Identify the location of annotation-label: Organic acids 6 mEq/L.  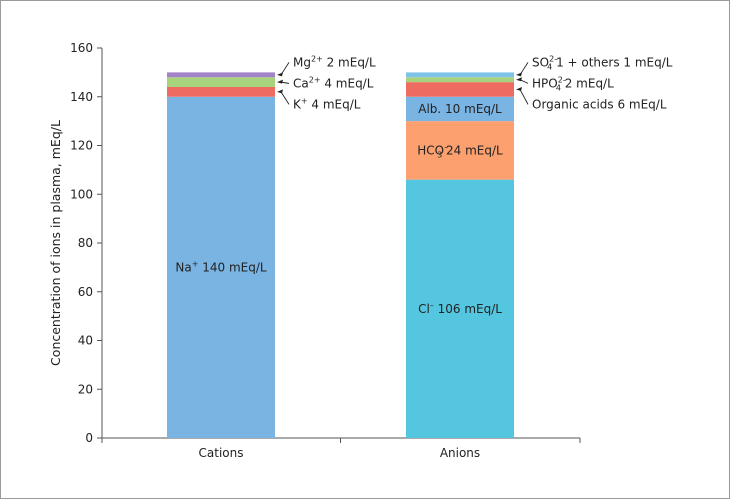
(599, 104).